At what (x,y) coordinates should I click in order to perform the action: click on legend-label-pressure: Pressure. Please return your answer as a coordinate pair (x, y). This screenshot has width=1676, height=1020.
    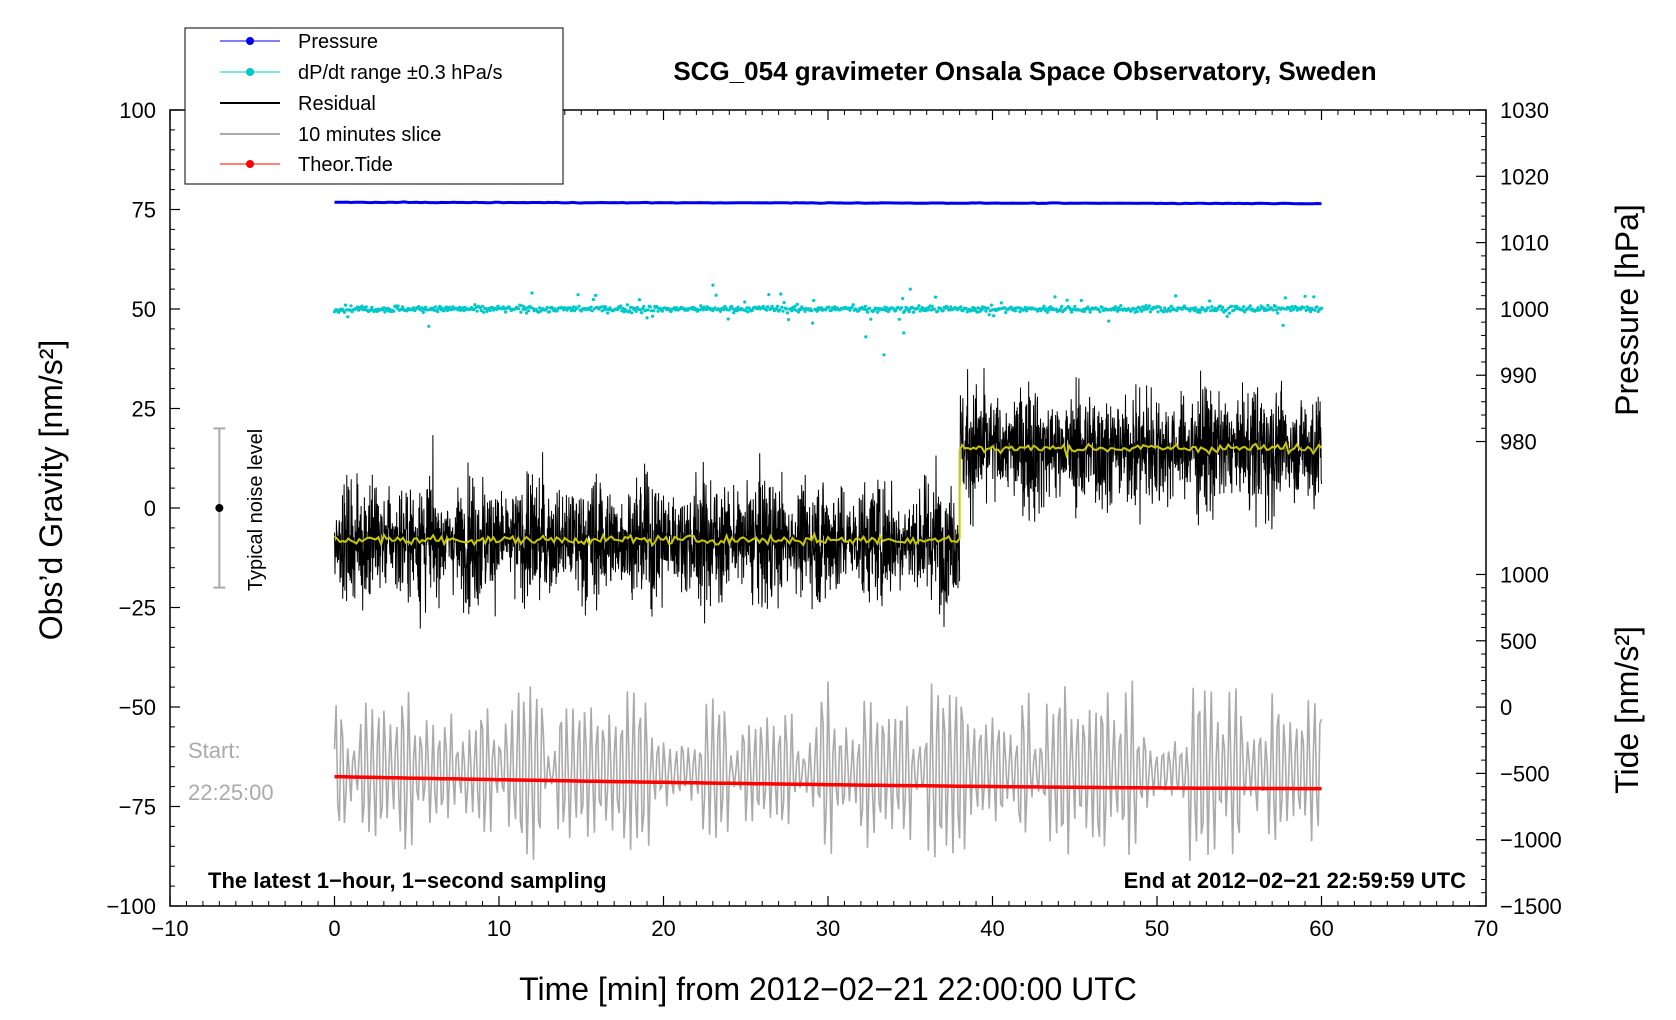
    Looking at the image, I should click on (338, 42).